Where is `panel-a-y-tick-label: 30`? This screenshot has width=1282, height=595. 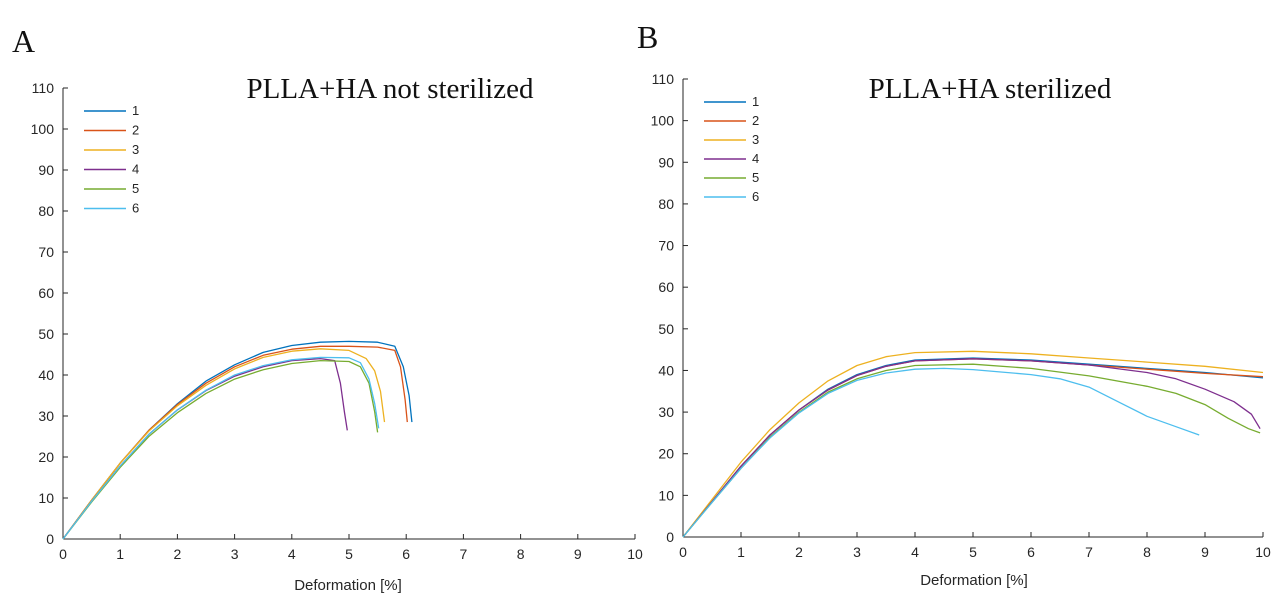 panel-a-y-tick-label: 30 is located at coordinates (46, 416).